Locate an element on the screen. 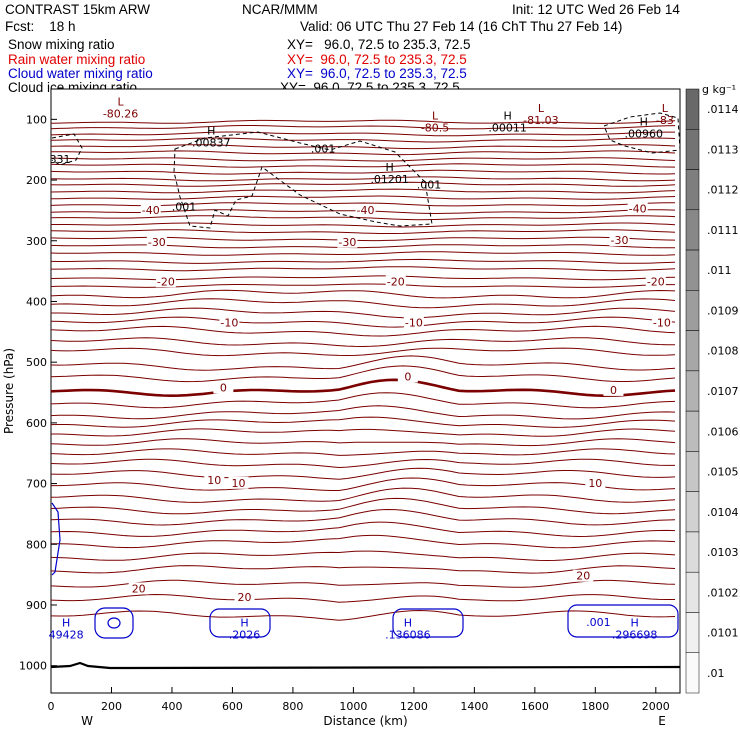 The height and width of the screenshot is (740, 740). y-tick-label: 500 is located at coordinates (36, 362).